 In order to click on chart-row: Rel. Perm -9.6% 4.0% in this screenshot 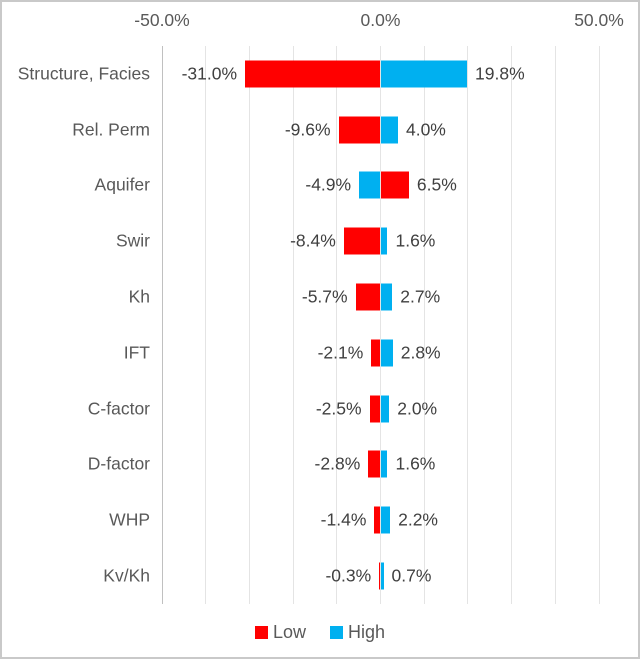, I will do `click(320, 130)`.